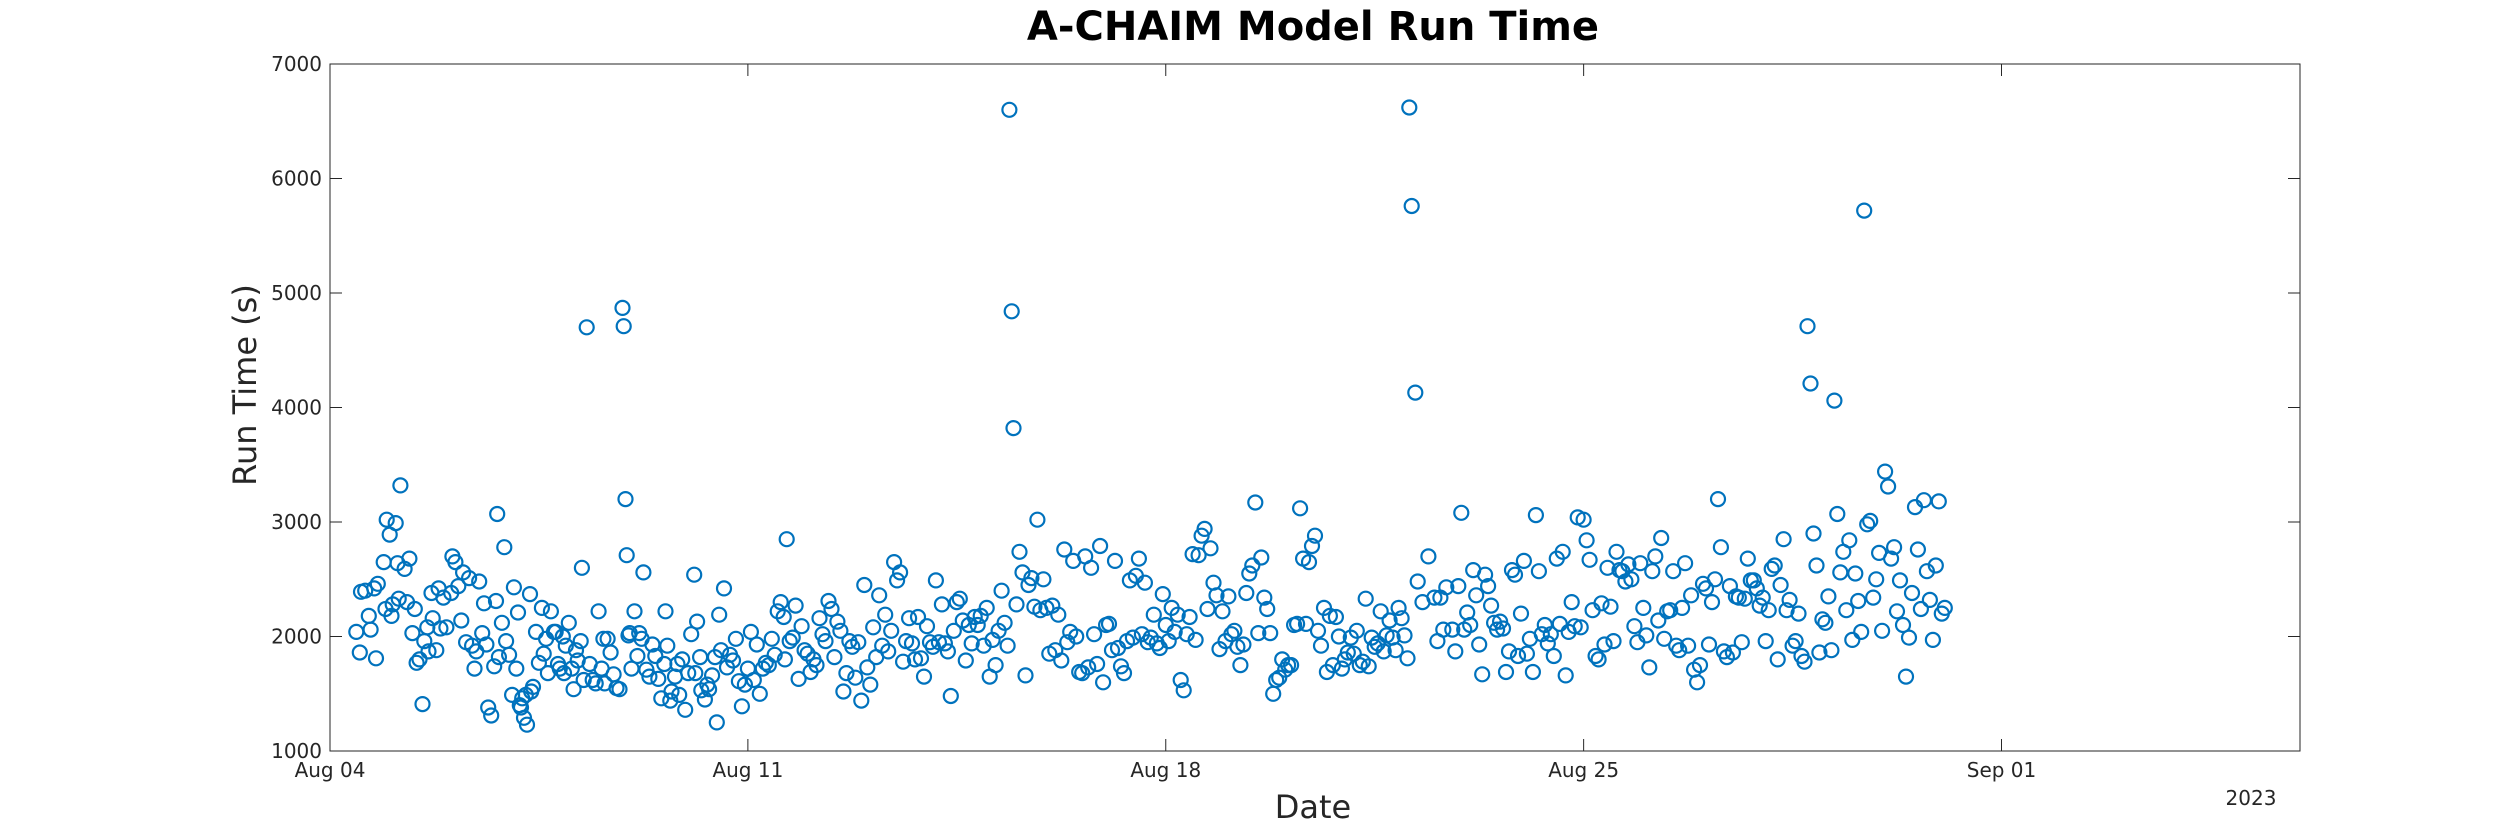 The height and width of the screenshot is (833, 2500). Describe the element at coordinates (1313, 27) in the screenshot. I see `chart-title: A-CHAIM Model Run Time` at that location.